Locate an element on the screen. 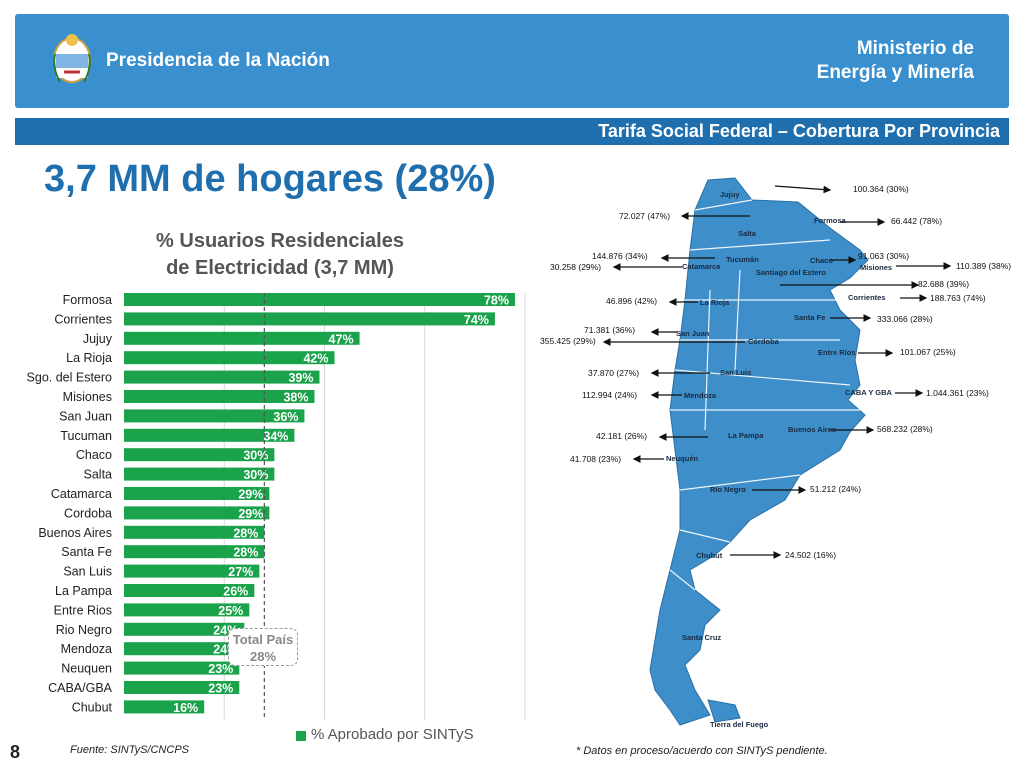 This screenshot has height=768, width=1024. data-label: 74% is located at coordinates (476, 320).